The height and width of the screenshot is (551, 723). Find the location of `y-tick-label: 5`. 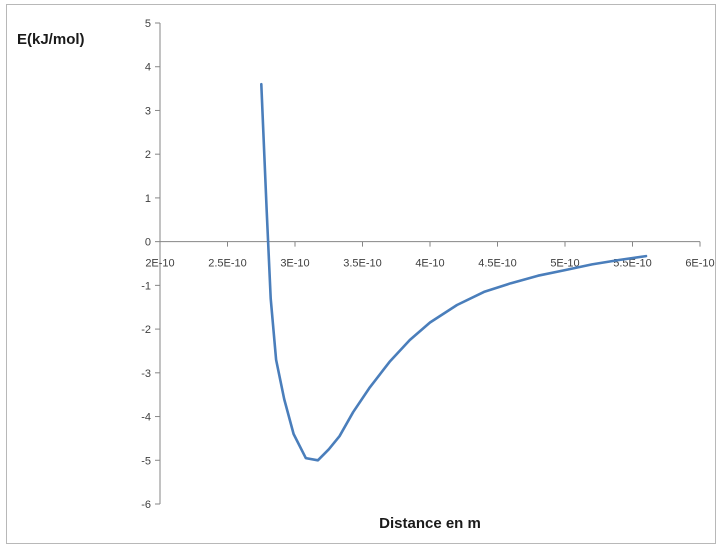

y-tick-label: 5 is located at coordinates (148, 24).